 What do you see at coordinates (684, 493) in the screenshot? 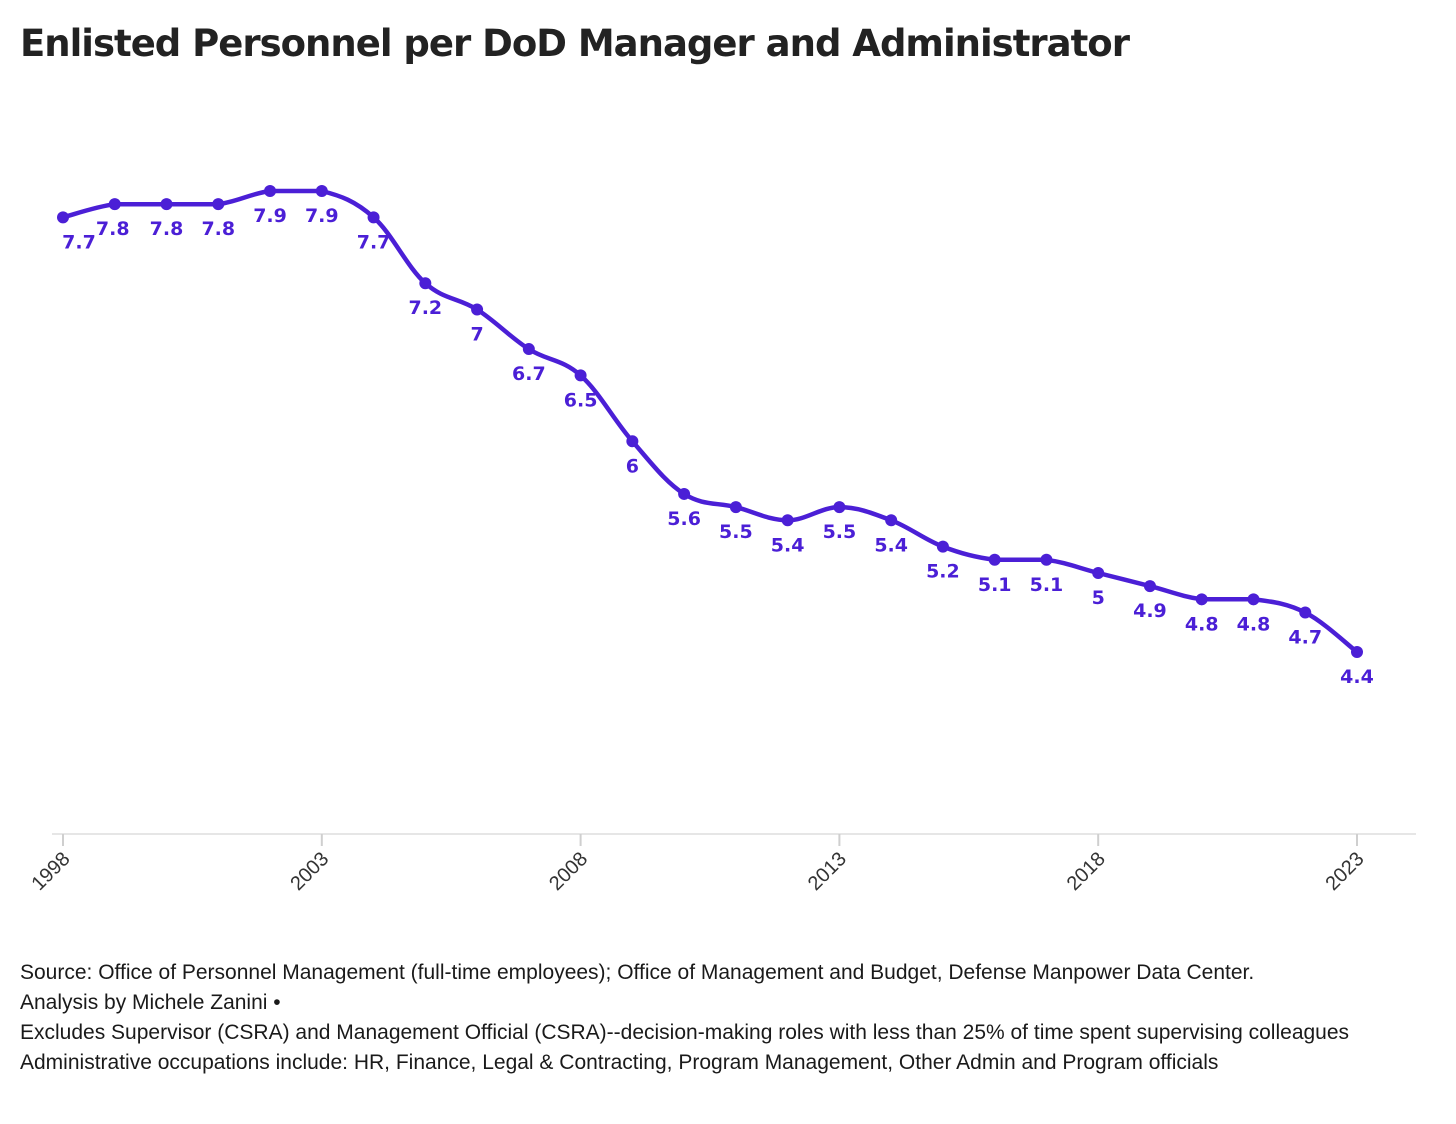
I see `data-point-2010` at bounding box center [684, 493].